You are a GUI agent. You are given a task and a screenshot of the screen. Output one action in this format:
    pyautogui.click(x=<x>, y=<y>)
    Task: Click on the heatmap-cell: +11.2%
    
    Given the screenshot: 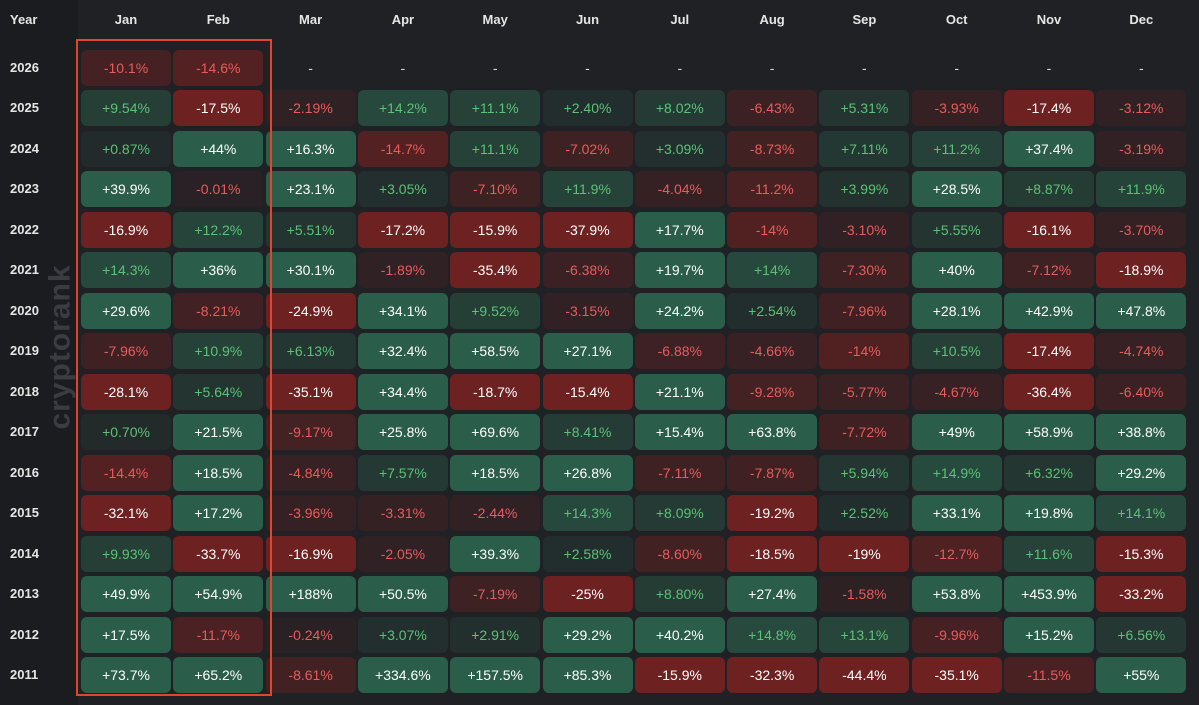 What is the action you would take?
    pyautogui.click(x=956, y=148)
    